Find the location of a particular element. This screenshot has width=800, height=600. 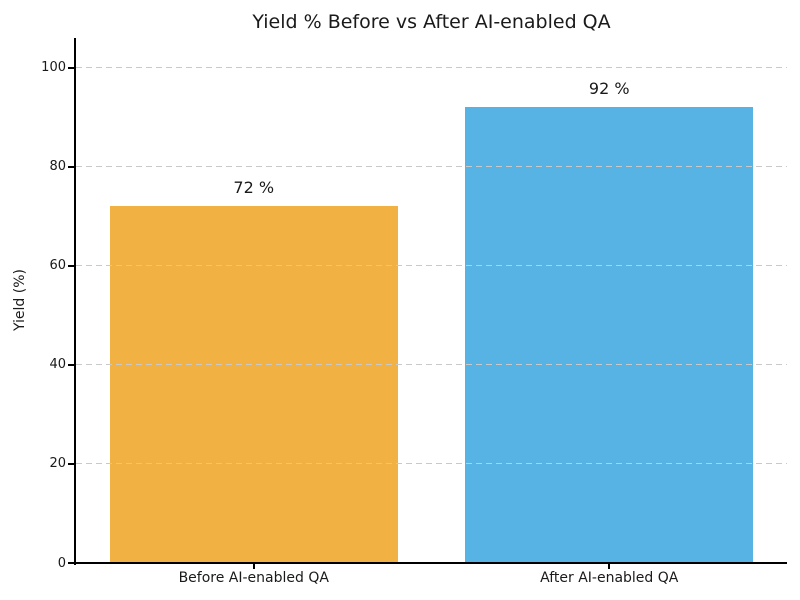

y-tick-label: 80 is located at coordinates (57, 167).